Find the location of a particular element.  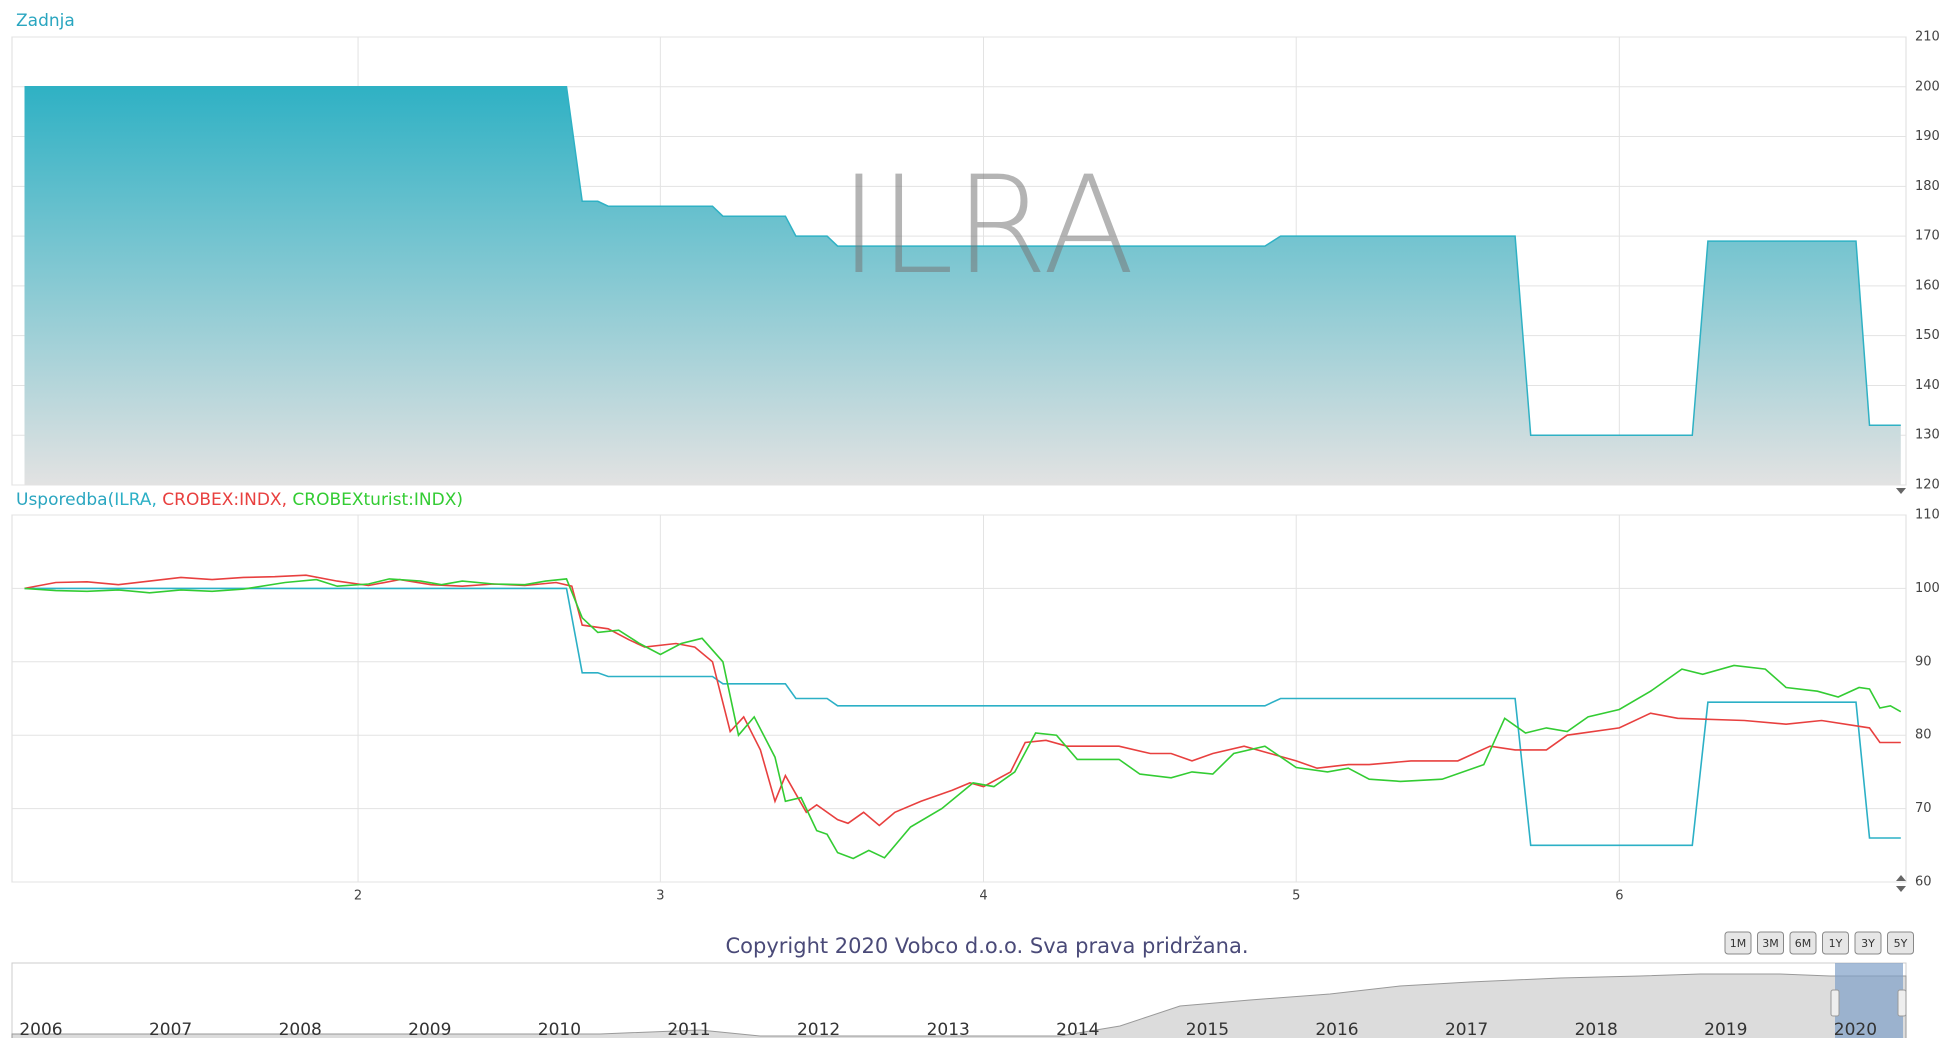

range-button-label: 1M is located at coordinates (1738, 943).